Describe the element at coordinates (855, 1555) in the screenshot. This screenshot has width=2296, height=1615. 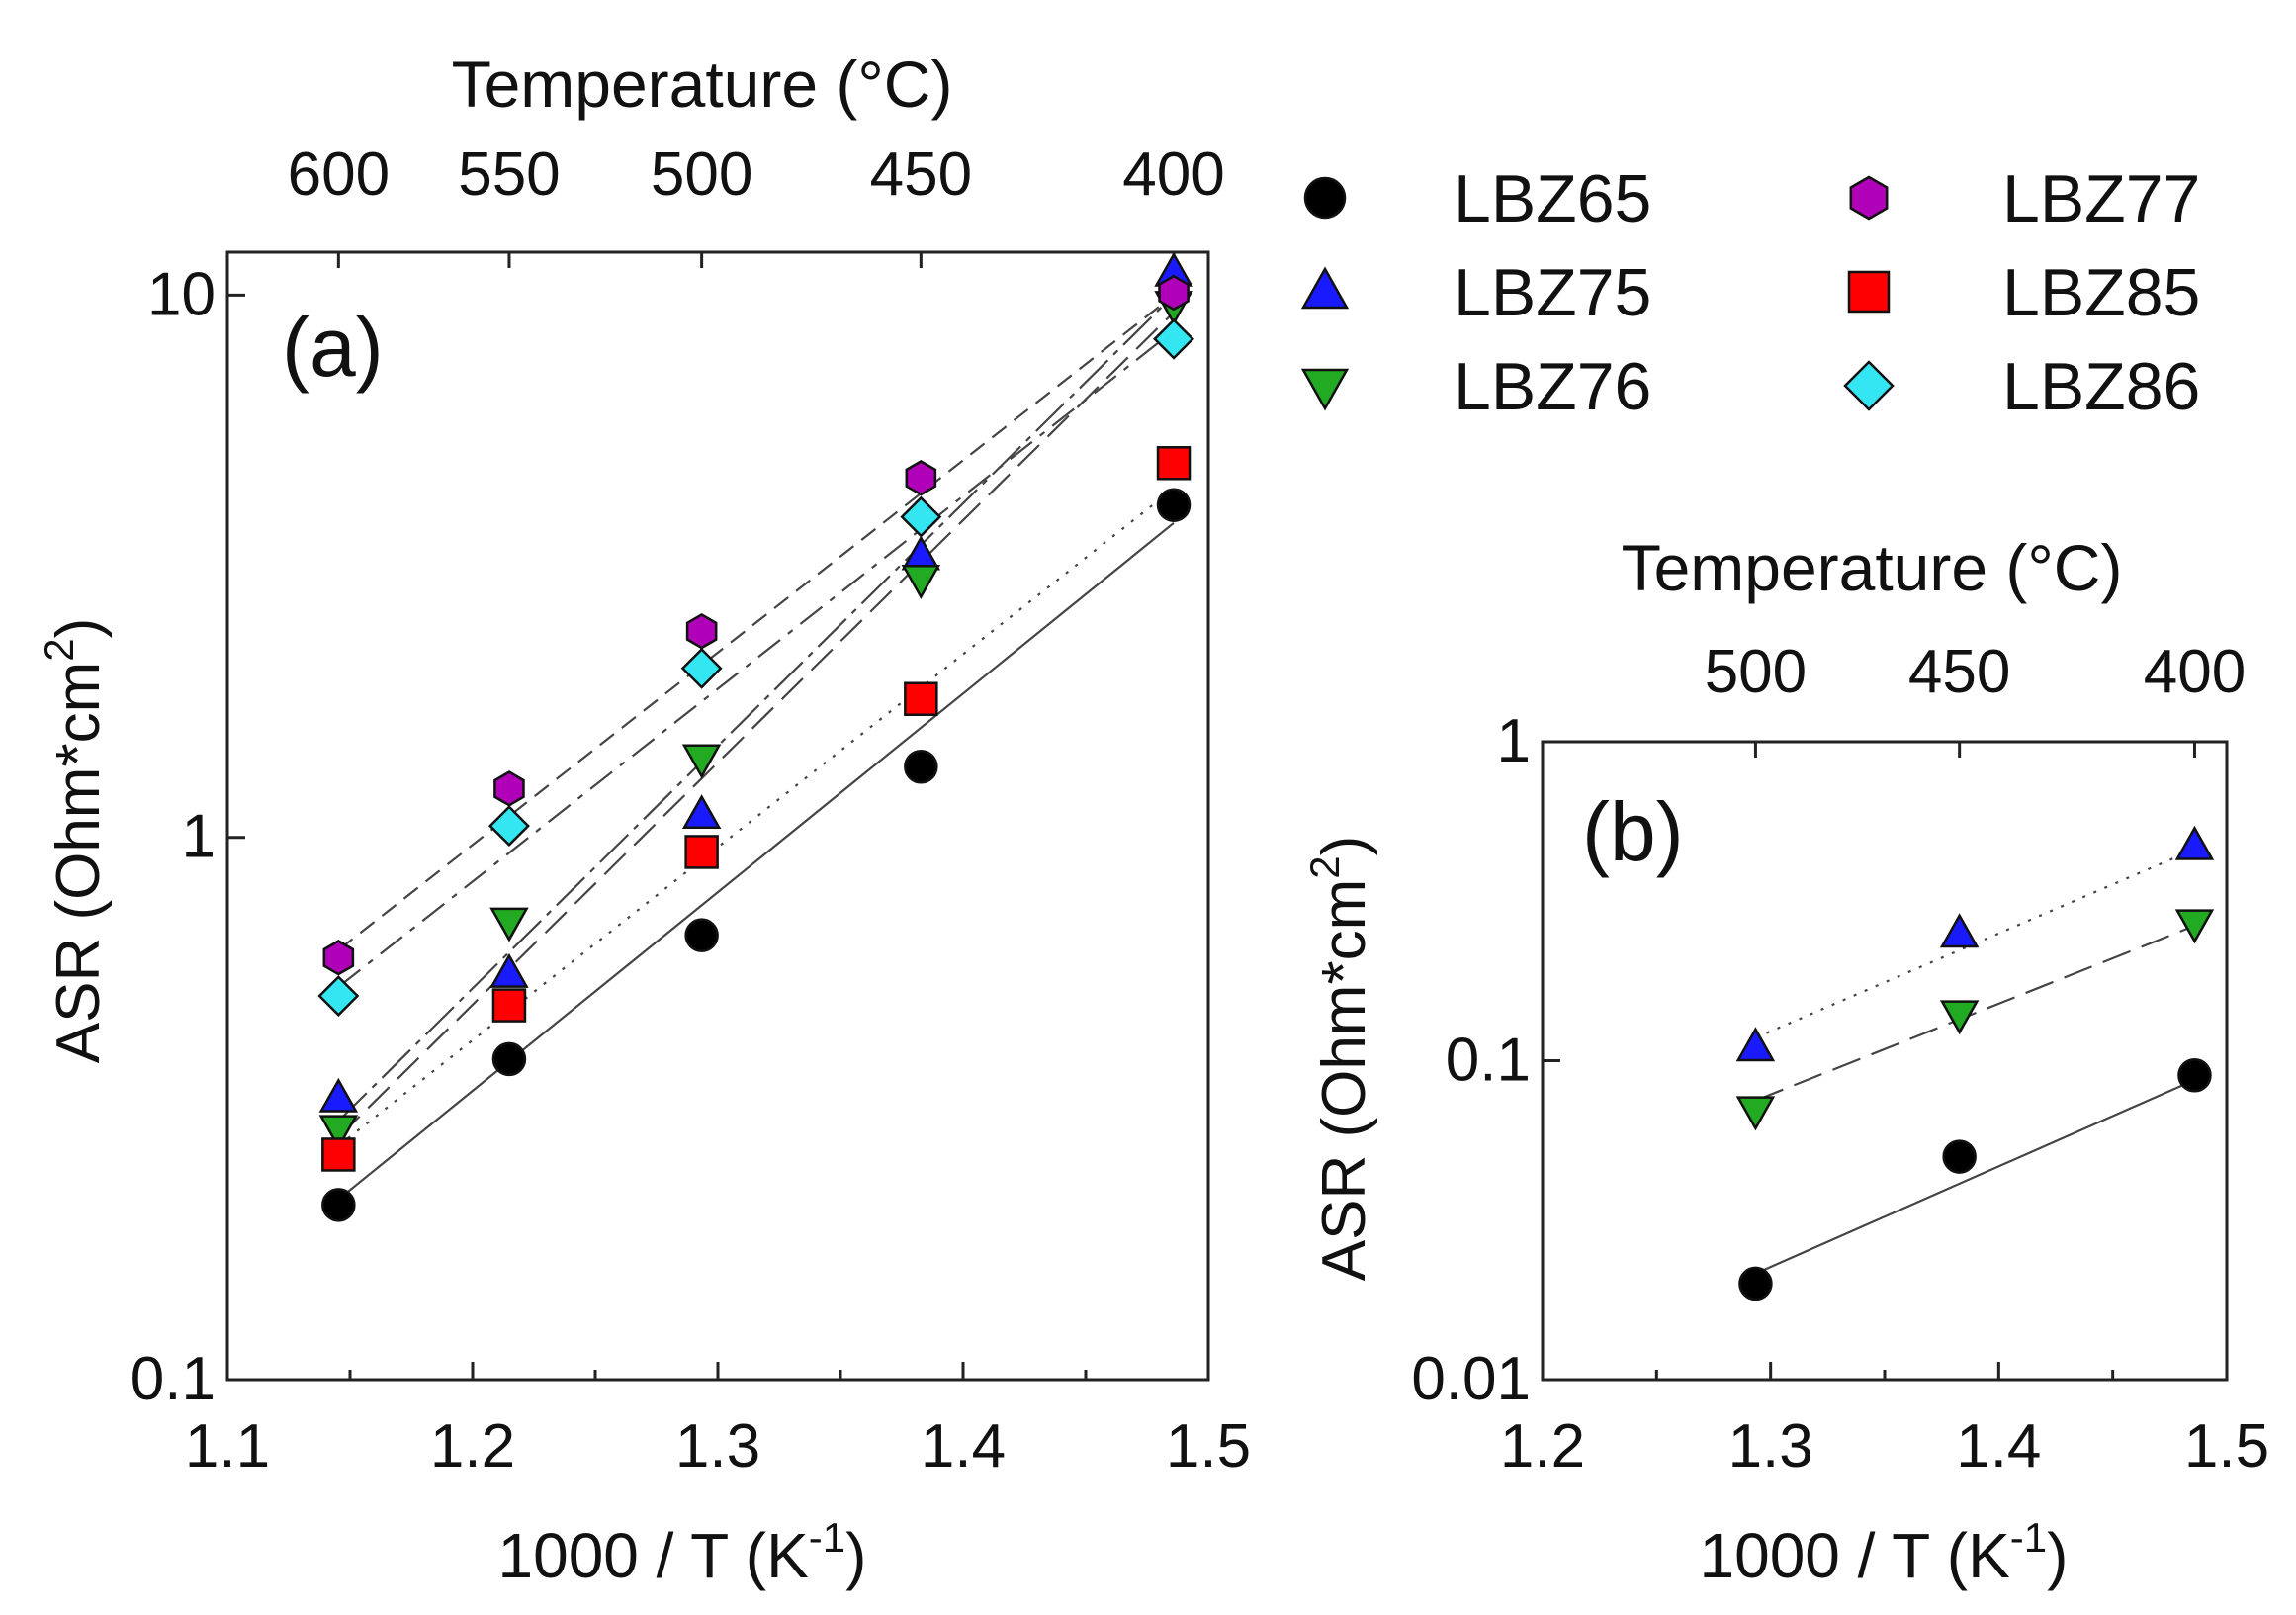
I see `panel-a-xlabel-end: )` at that location.